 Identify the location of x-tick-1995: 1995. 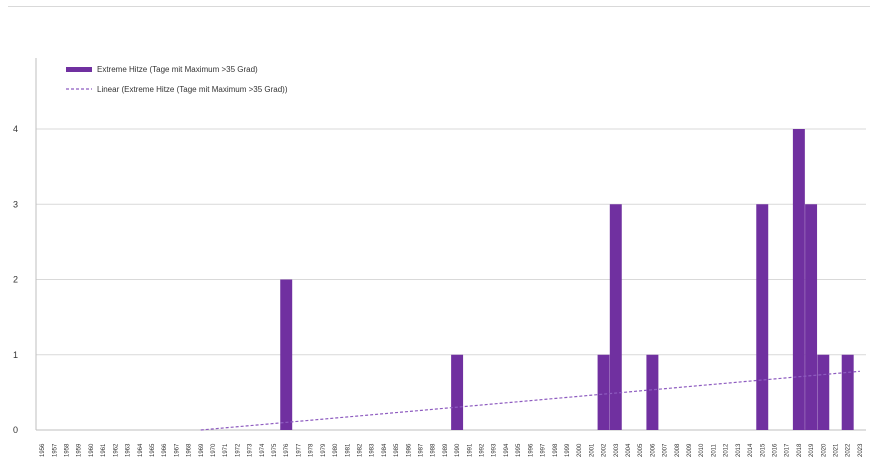
(519, 450).